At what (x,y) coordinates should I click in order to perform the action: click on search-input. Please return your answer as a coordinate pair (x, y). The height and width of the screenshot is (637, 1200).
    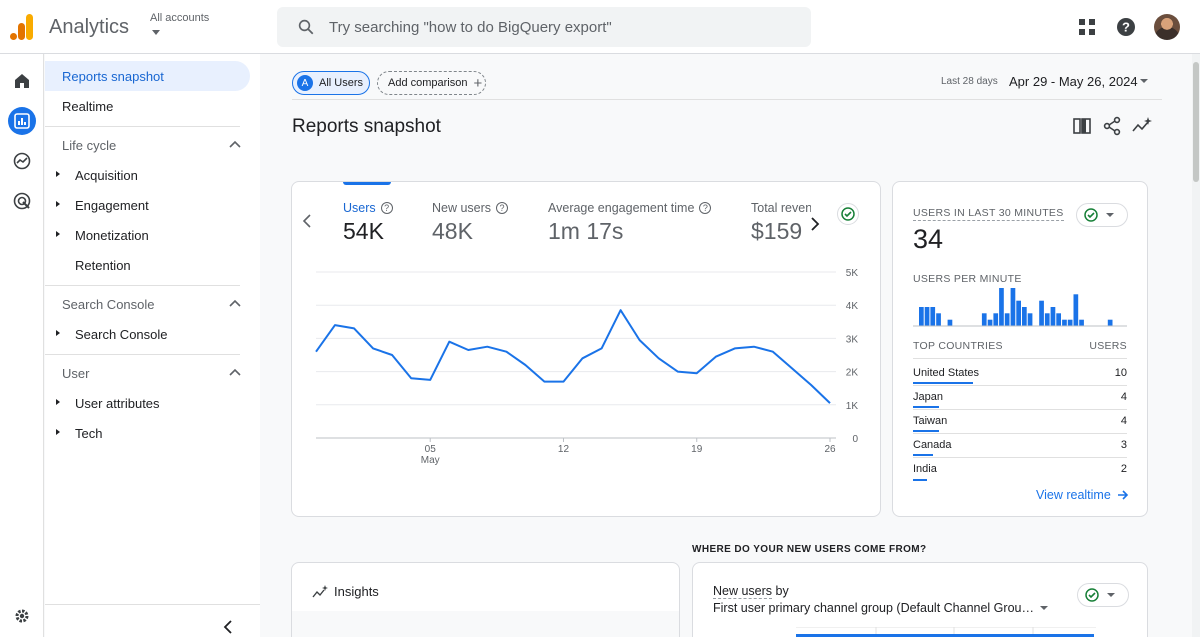
    Looking at the image, I should click on (564, 27).